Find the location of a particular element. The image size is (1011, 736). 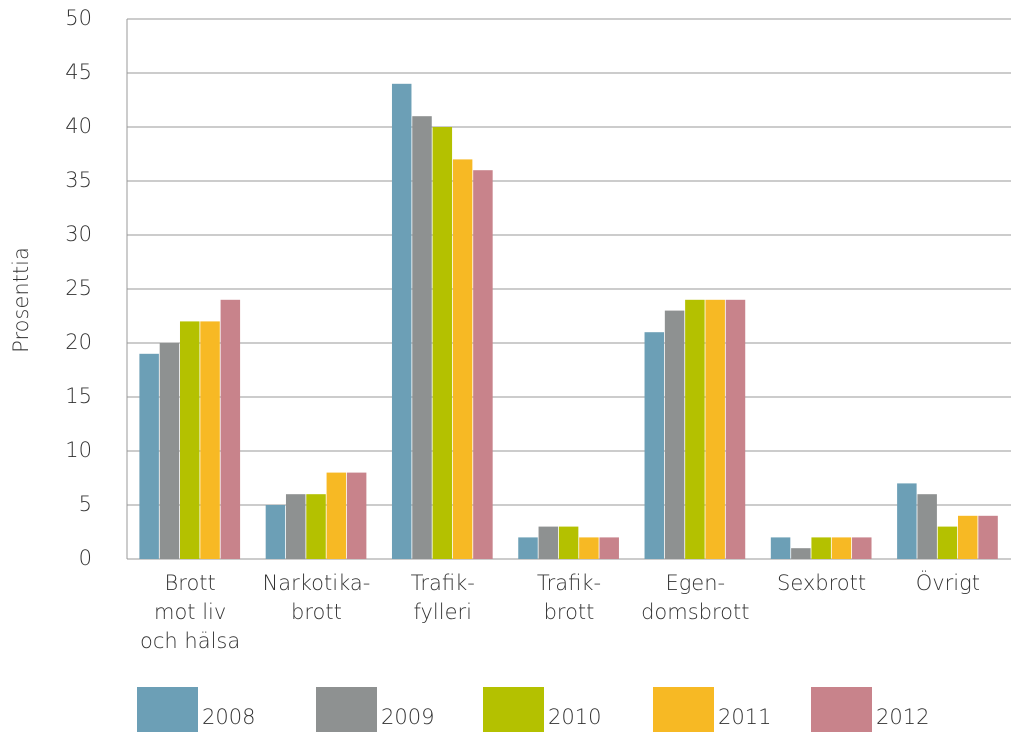

y-tick-label: 5 is located at coordinates (85, 504).